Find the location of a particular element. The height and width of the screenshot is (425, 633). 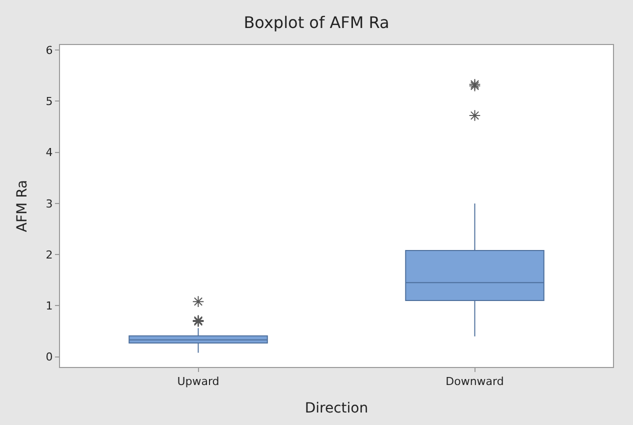

y-tick-label: 0 is located at coordinates (49, 357).